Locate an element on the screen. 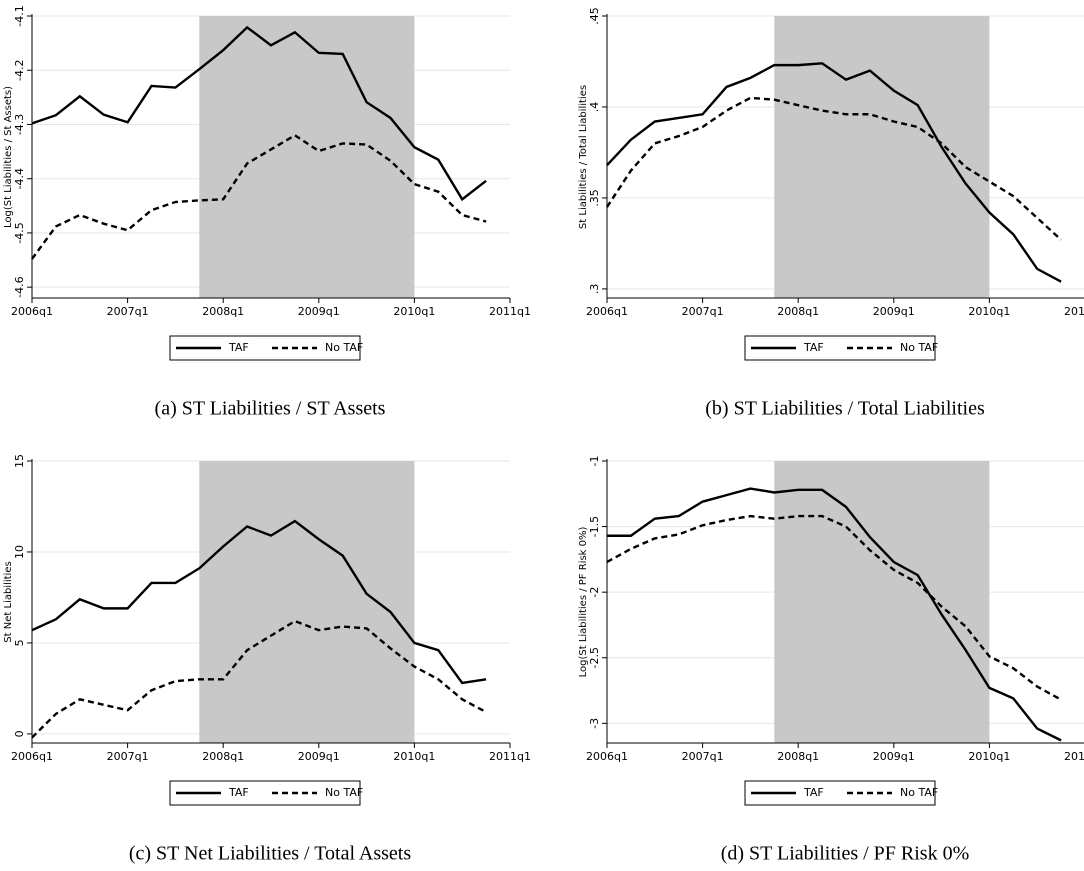 The width and height of the screenshot is (1084, 871). y-tick-label: .3 is located at coordinates (594, 289).